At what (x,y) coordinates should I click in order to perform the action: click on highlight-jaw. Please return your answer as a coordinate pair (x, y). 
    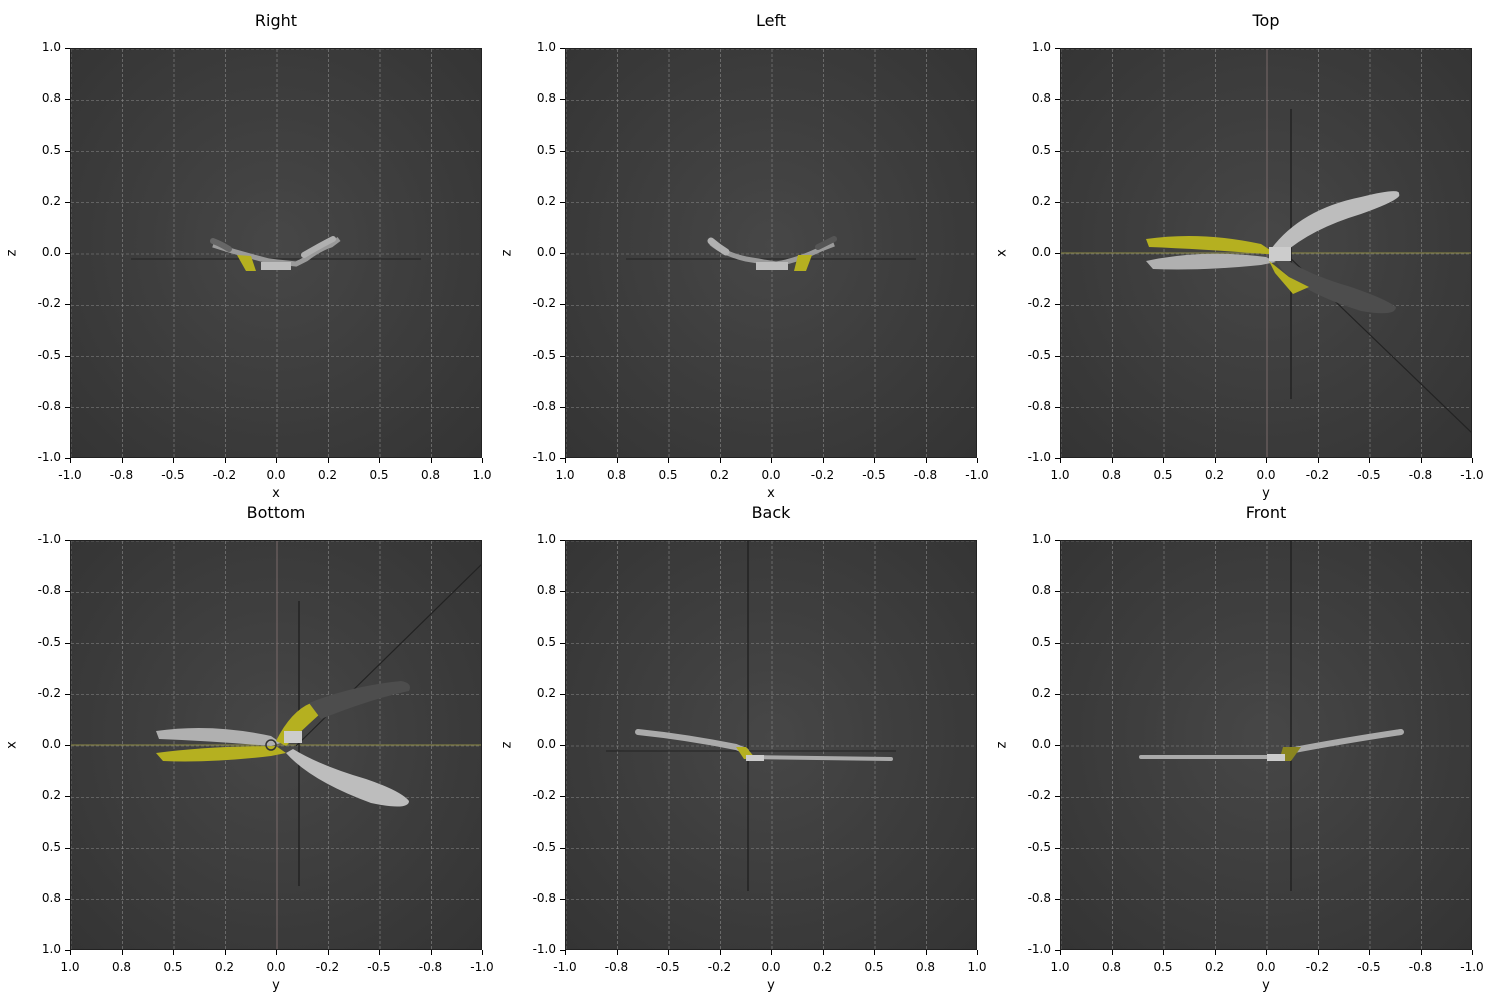
    Looking at the image, I should click on (1289, 277).